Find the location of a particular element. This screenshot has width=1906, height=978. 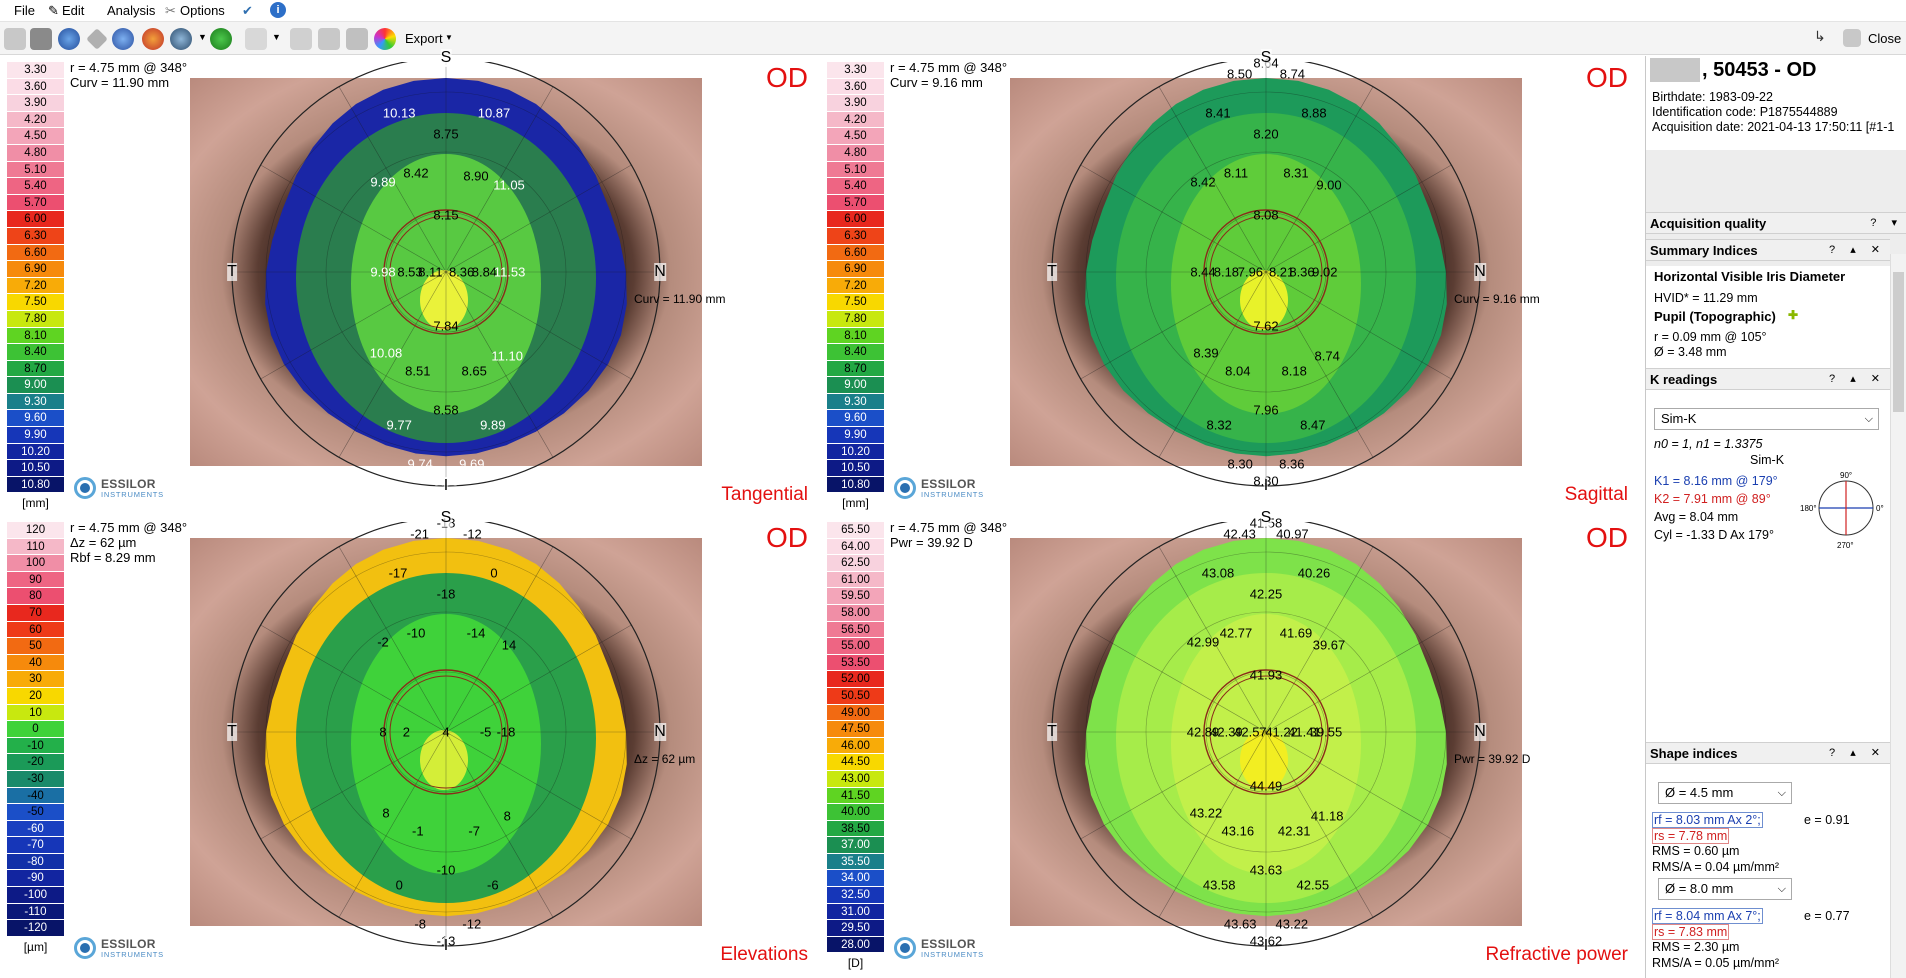

map-value: 9.74 is located at coordinates (420, 464).